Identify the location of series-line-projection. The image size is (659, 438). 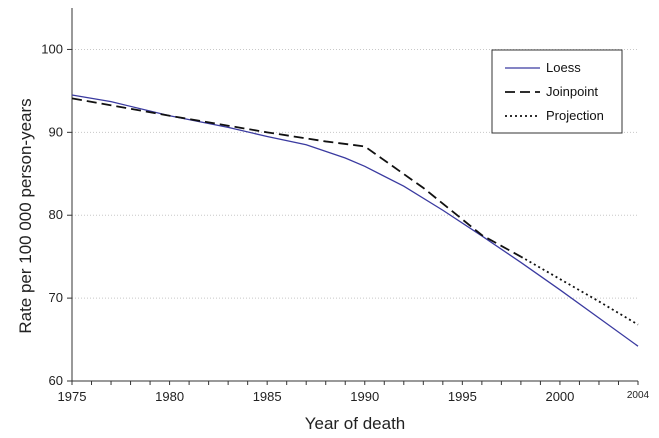
(579, 290).